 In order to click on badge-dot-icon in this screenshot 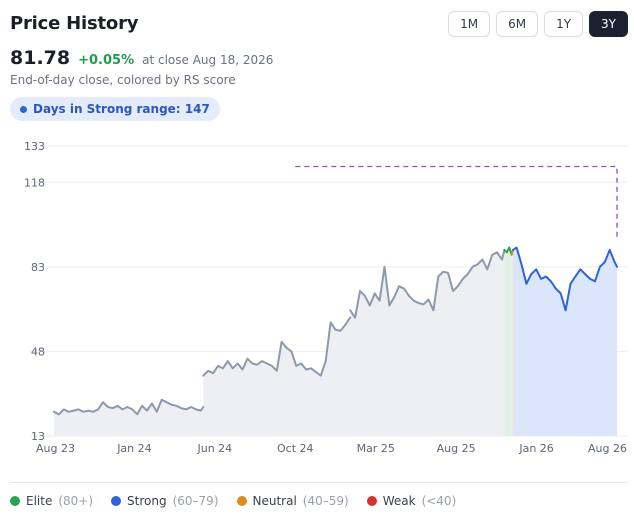, I will do `click(23, 109)`.